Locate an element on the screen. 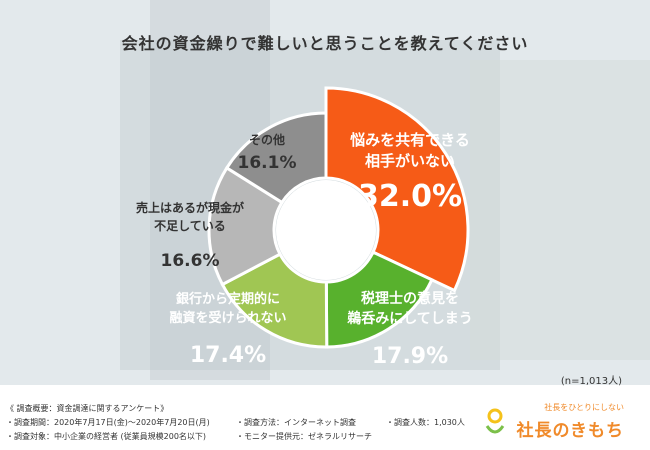 This screenshot has height=450, width=650. survey-heading: 《 調査概要：資金調達に関するアンケート》 is located at coordinates (87, 408).